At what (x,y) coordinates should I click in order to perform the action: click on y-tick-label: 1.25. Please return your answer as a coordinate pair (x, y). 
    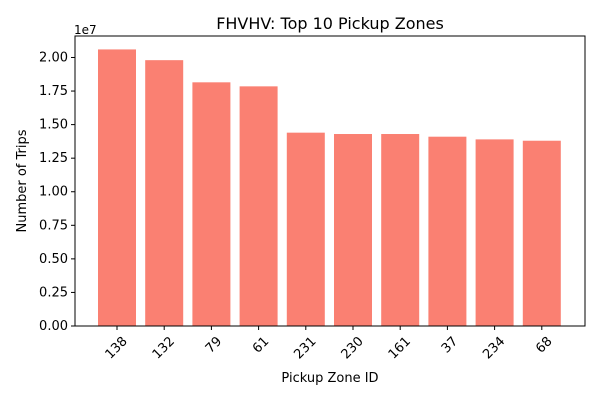
    Looking at the image, I should click on (53, 158).